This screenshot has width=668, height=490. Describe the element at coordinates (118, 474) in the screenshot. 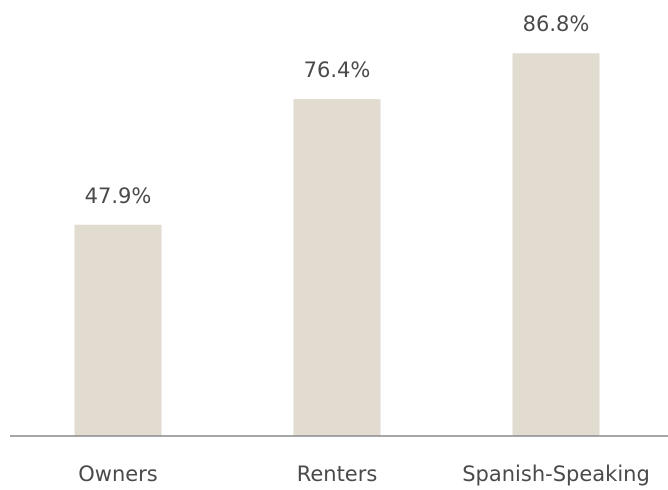

I see `x-tick-label: Owners` at that location.